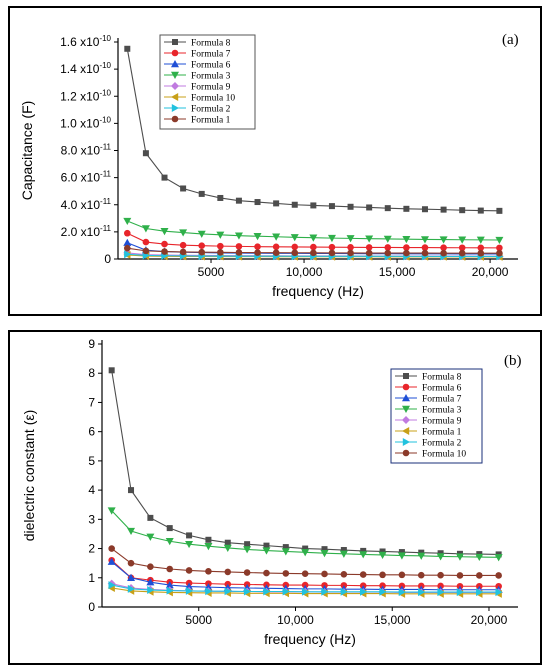  What do you see at coordinates (442, 433) in the screenshot?
I see `legend-label: Formula 1` at bounding box center [442, 433].